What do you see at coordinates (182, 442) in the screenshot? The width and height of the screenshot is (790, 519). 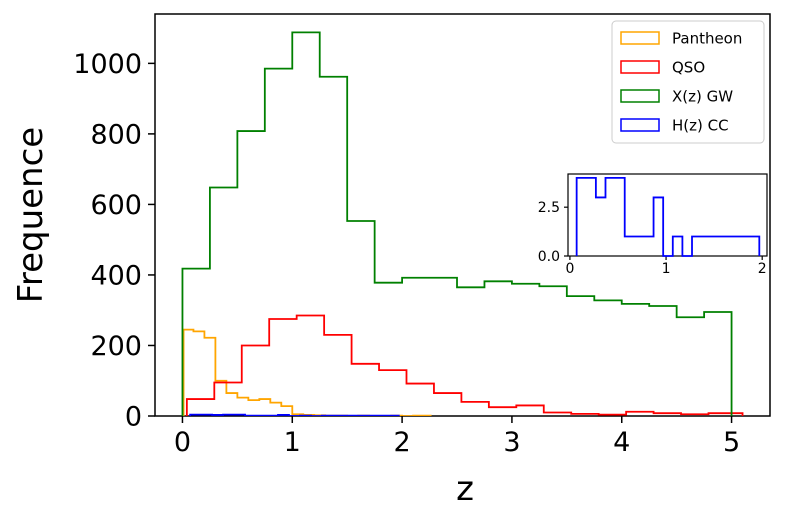 I see `x-tick-label: 0` at bounding box center [182, 442].